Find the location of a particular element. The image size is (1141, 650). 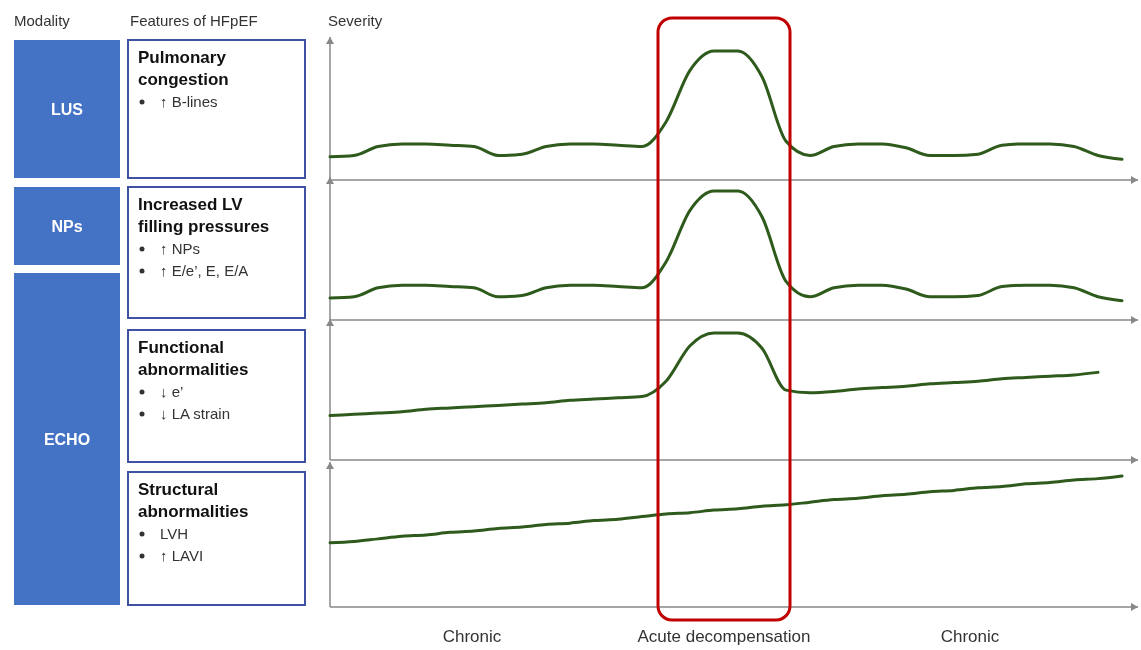

text: LVH is located at coordinates (174, 533).